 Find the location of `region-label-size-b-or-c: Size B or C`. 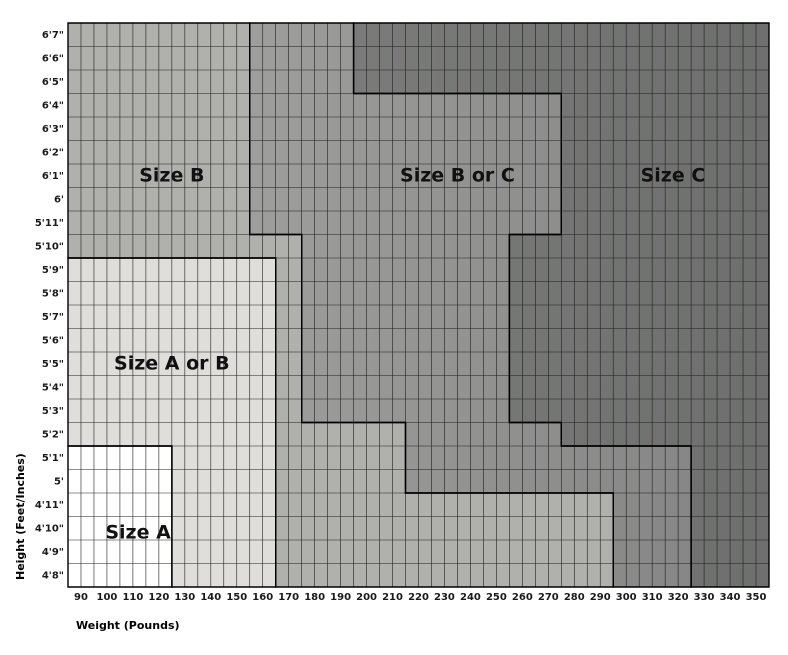

region-label-size-b-or-c: Size B or C is located at coordinates (457, 175).